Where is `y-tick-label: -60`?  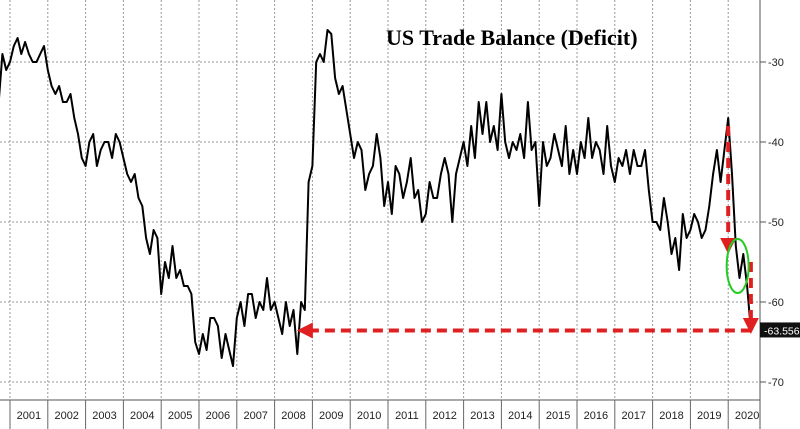
y-tick-label: -60 is located at coordinates (776, 303).